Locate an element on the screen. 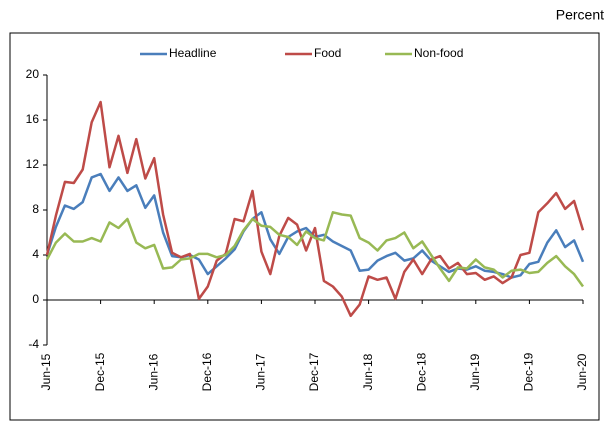 The height and width of the screenshot is (423, 609). y-tick-label: -4 is located at coordinates (33, 344).